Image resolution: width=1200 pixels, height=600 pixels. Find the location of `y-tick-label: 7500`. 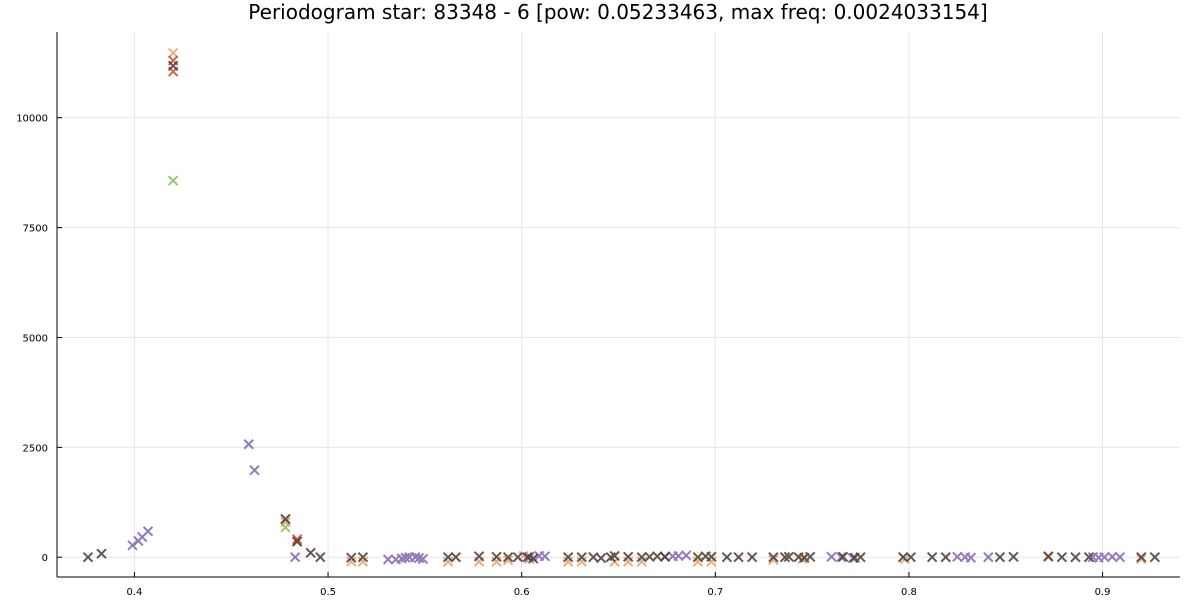

y-tick-label: 7500 is located at coordinates (35, 229).